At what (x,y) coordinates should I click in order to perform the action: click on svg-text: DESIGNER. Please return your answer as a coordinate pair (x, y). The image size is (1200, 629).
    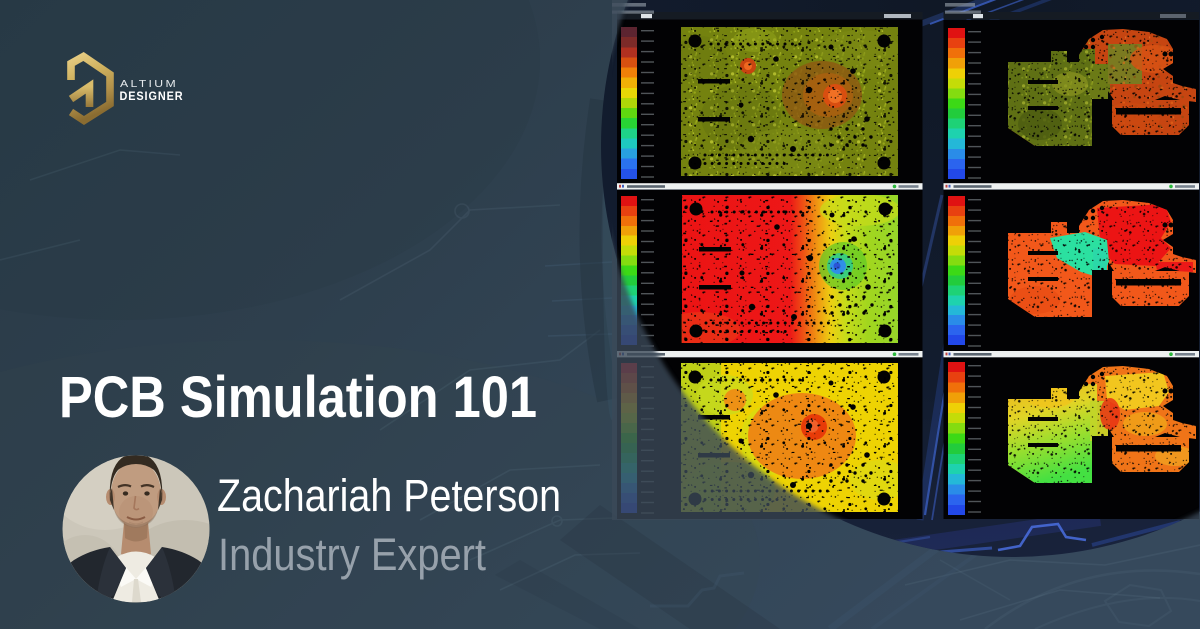
    Looking at the image, I should click on (152, 96).